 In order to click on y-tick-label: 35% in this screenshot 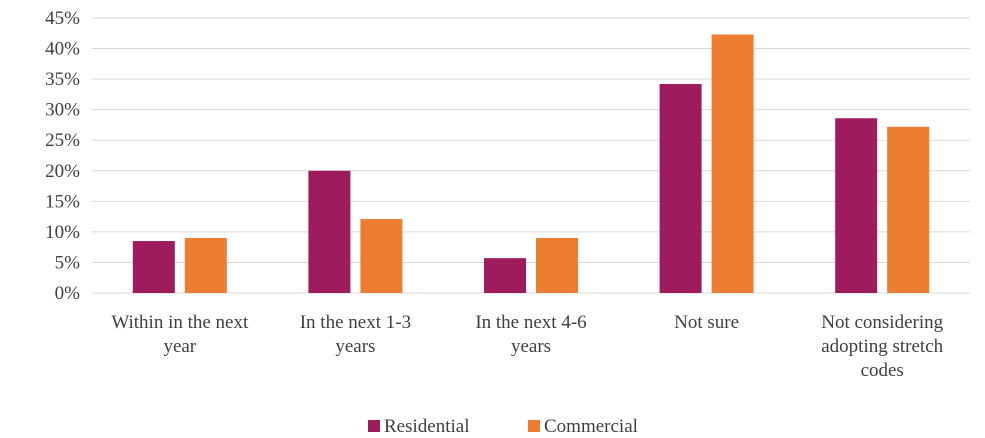, I will do `click(62, 79)`.